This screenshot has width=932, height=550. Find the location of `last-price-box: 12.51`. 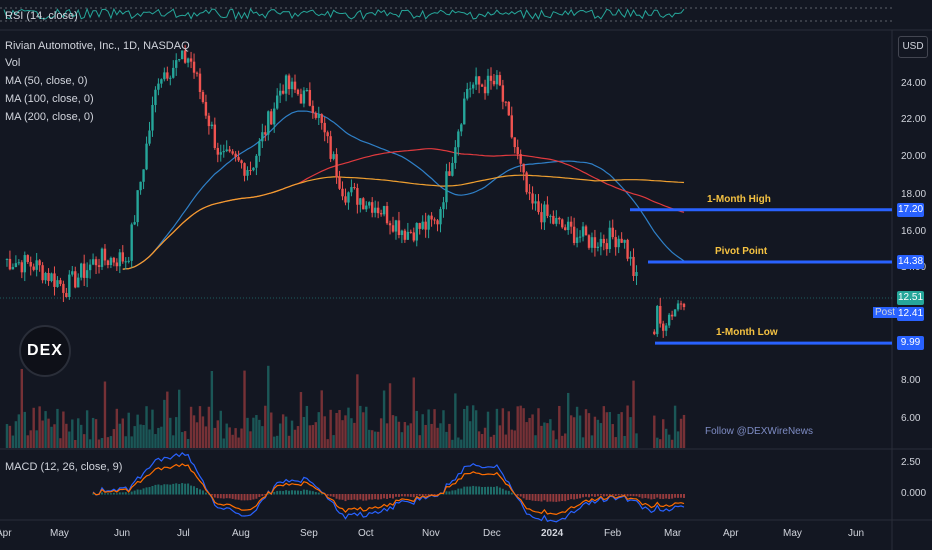

last-price-box: 12.51 is located at coordinates (910, 298).